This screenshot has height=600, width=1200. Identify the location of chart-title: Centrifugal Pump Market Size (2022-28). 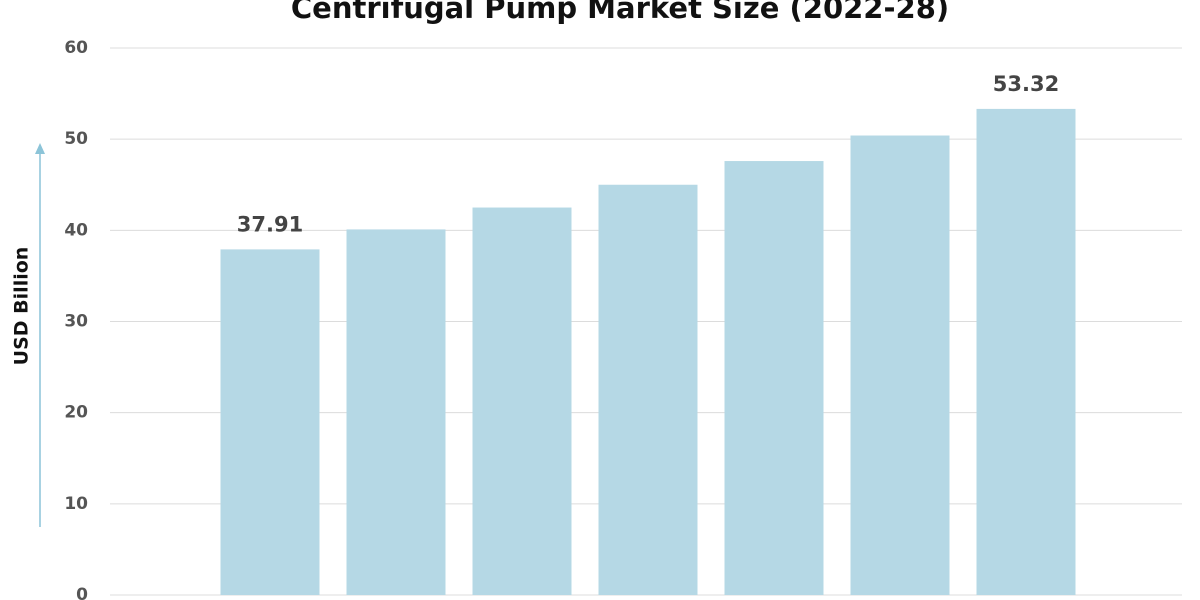
(620, 12).